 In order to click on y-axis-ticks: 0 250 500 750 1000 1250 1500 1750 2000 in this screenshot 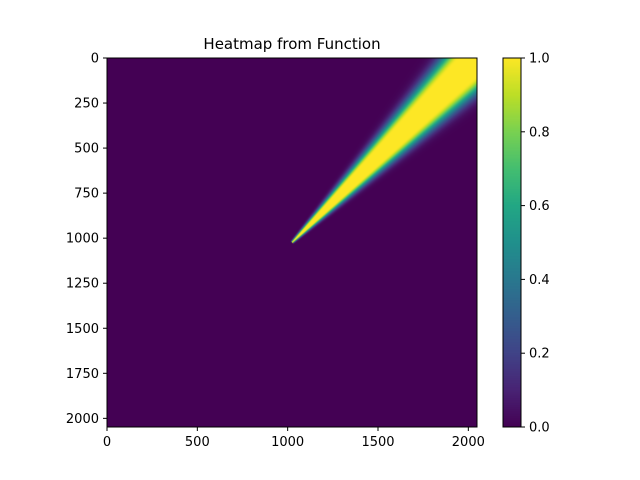, I will do `click(86, 239)`.